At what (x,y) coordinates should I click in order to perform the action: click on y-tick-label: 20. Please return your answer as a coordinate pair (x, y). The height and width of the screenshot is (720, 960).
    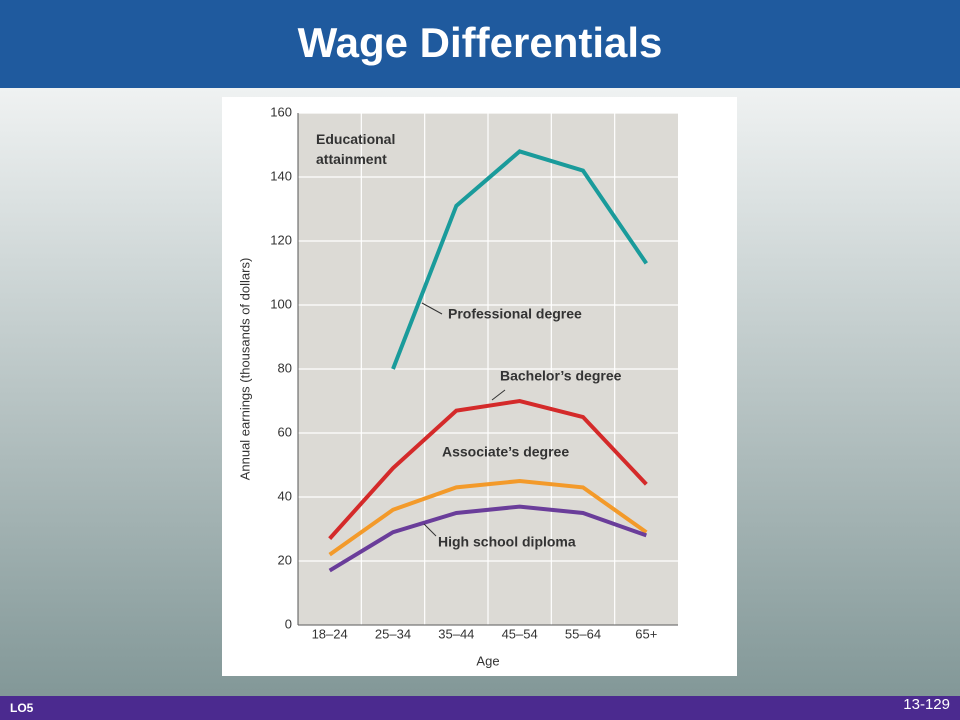
    Looking at the image, I should click on (285, 559).